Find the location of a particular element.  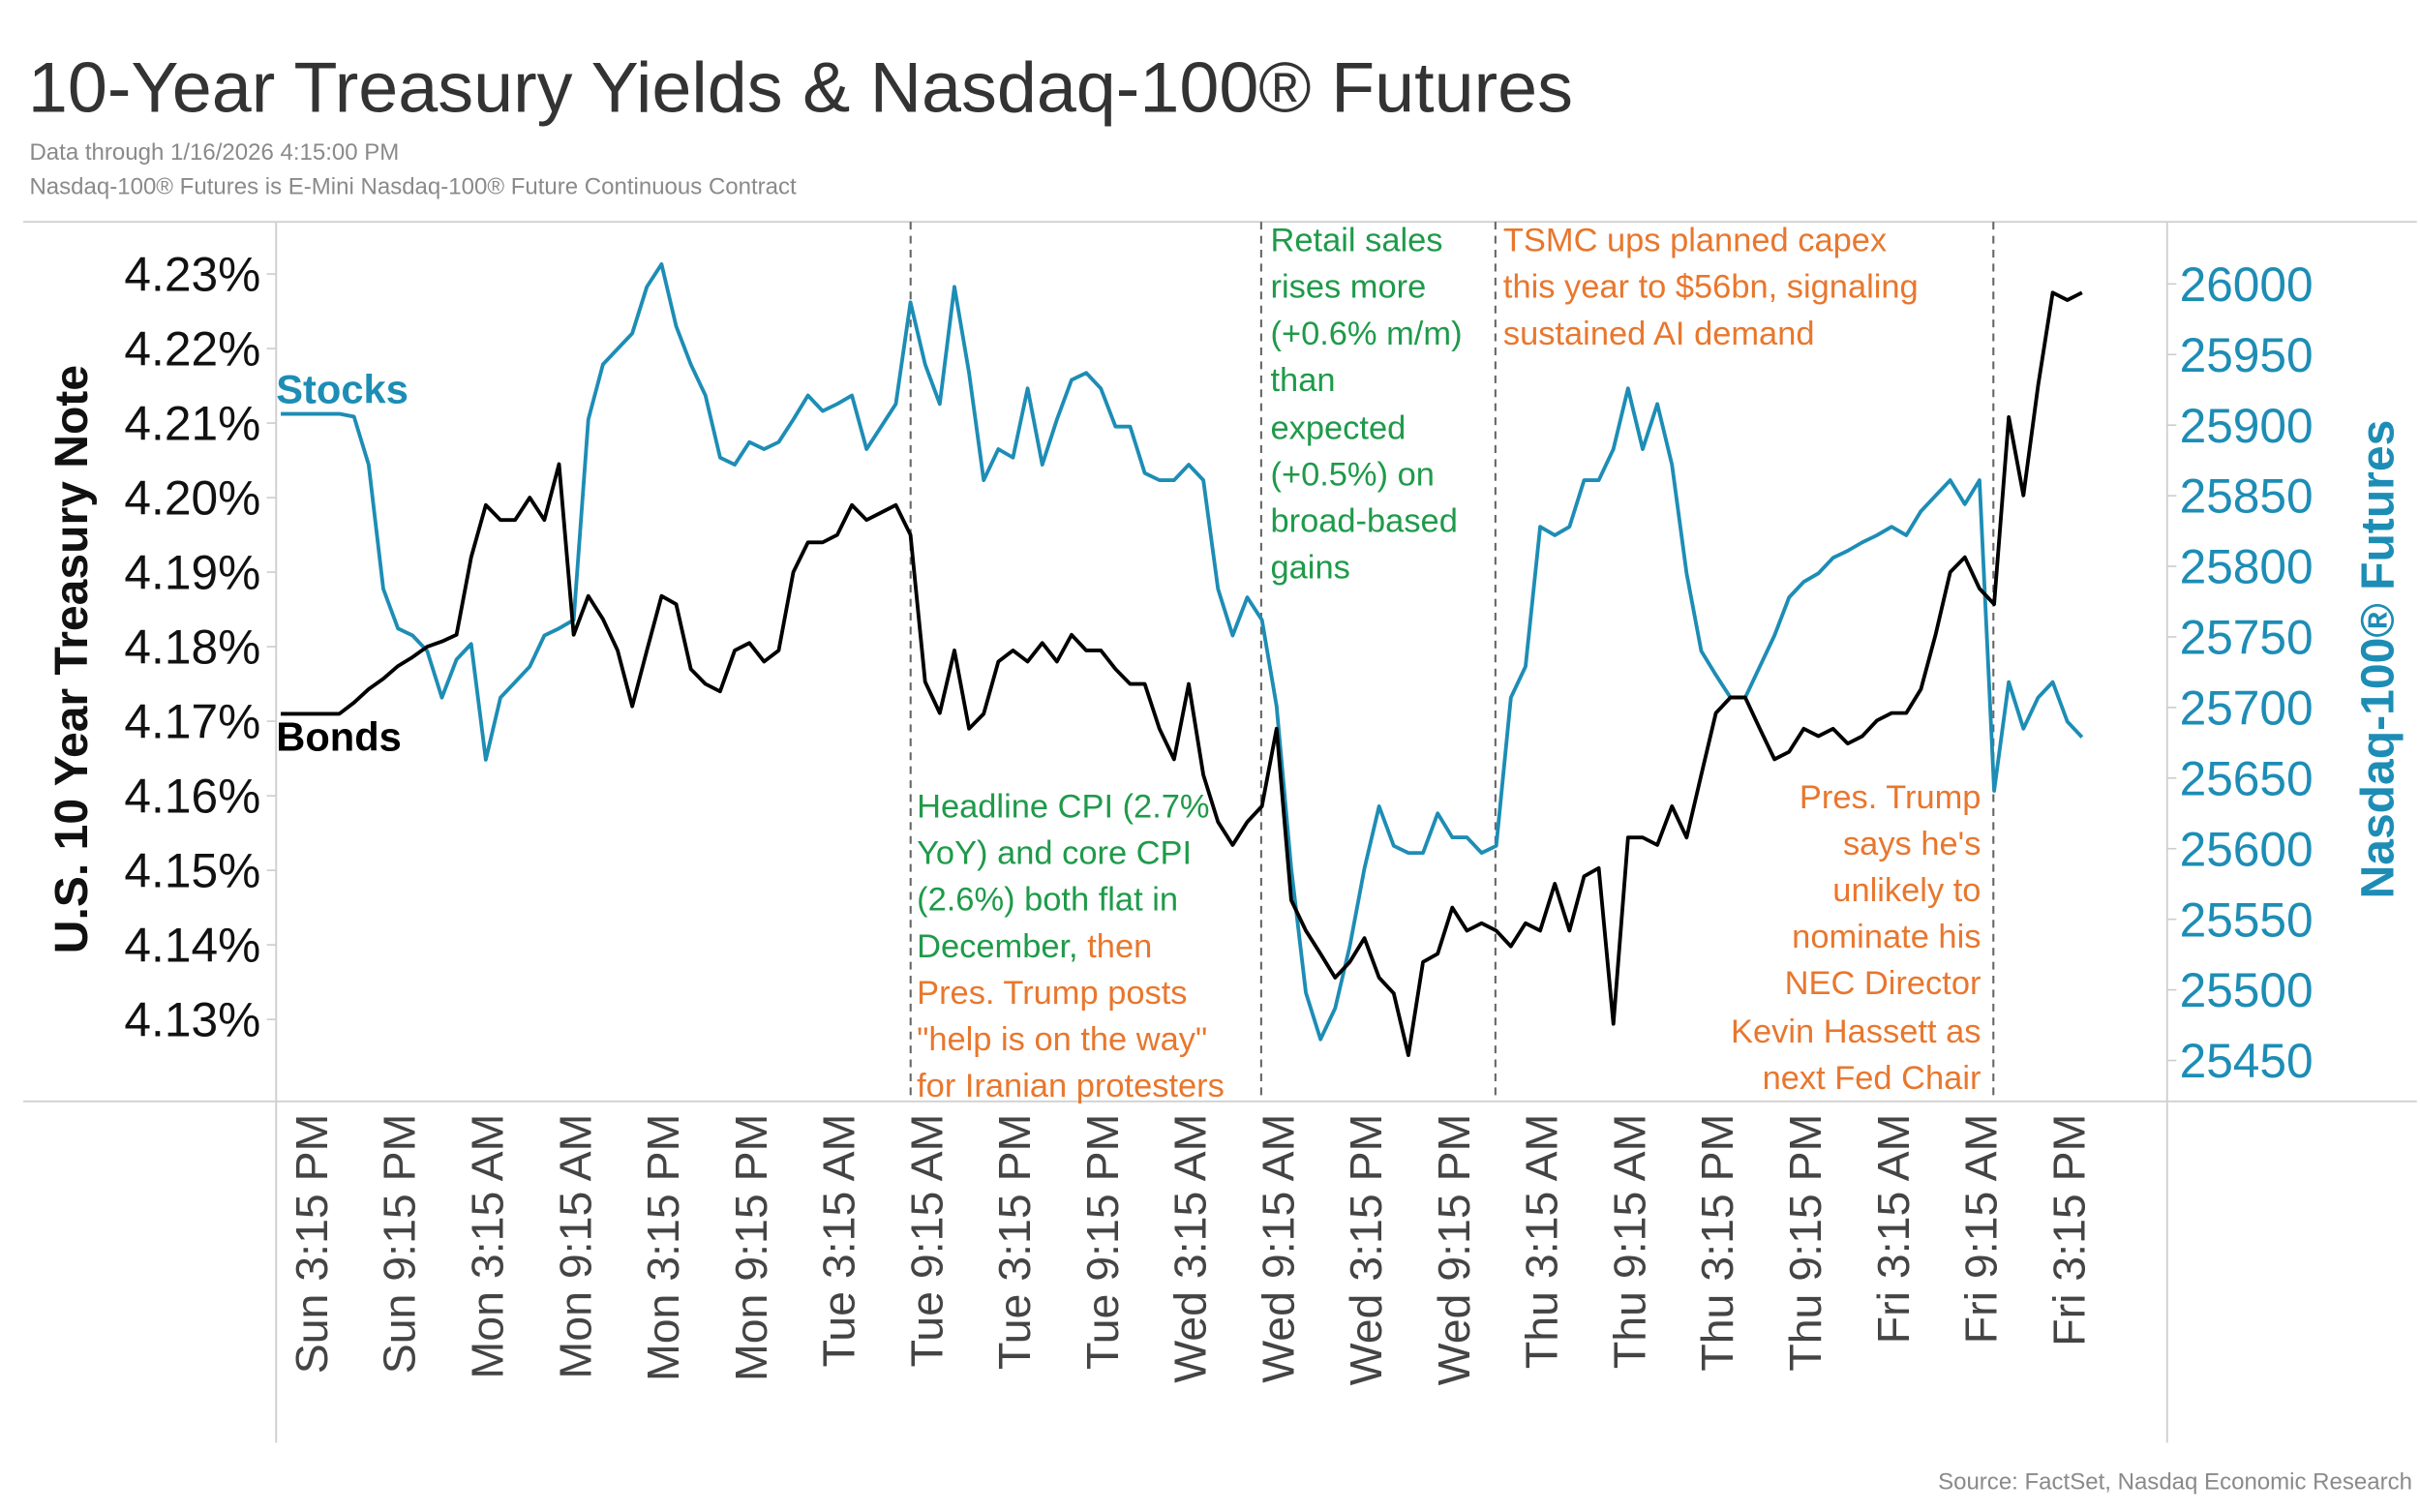

annotation: Pres. Trump posts is located at coordinates (1052, 993).